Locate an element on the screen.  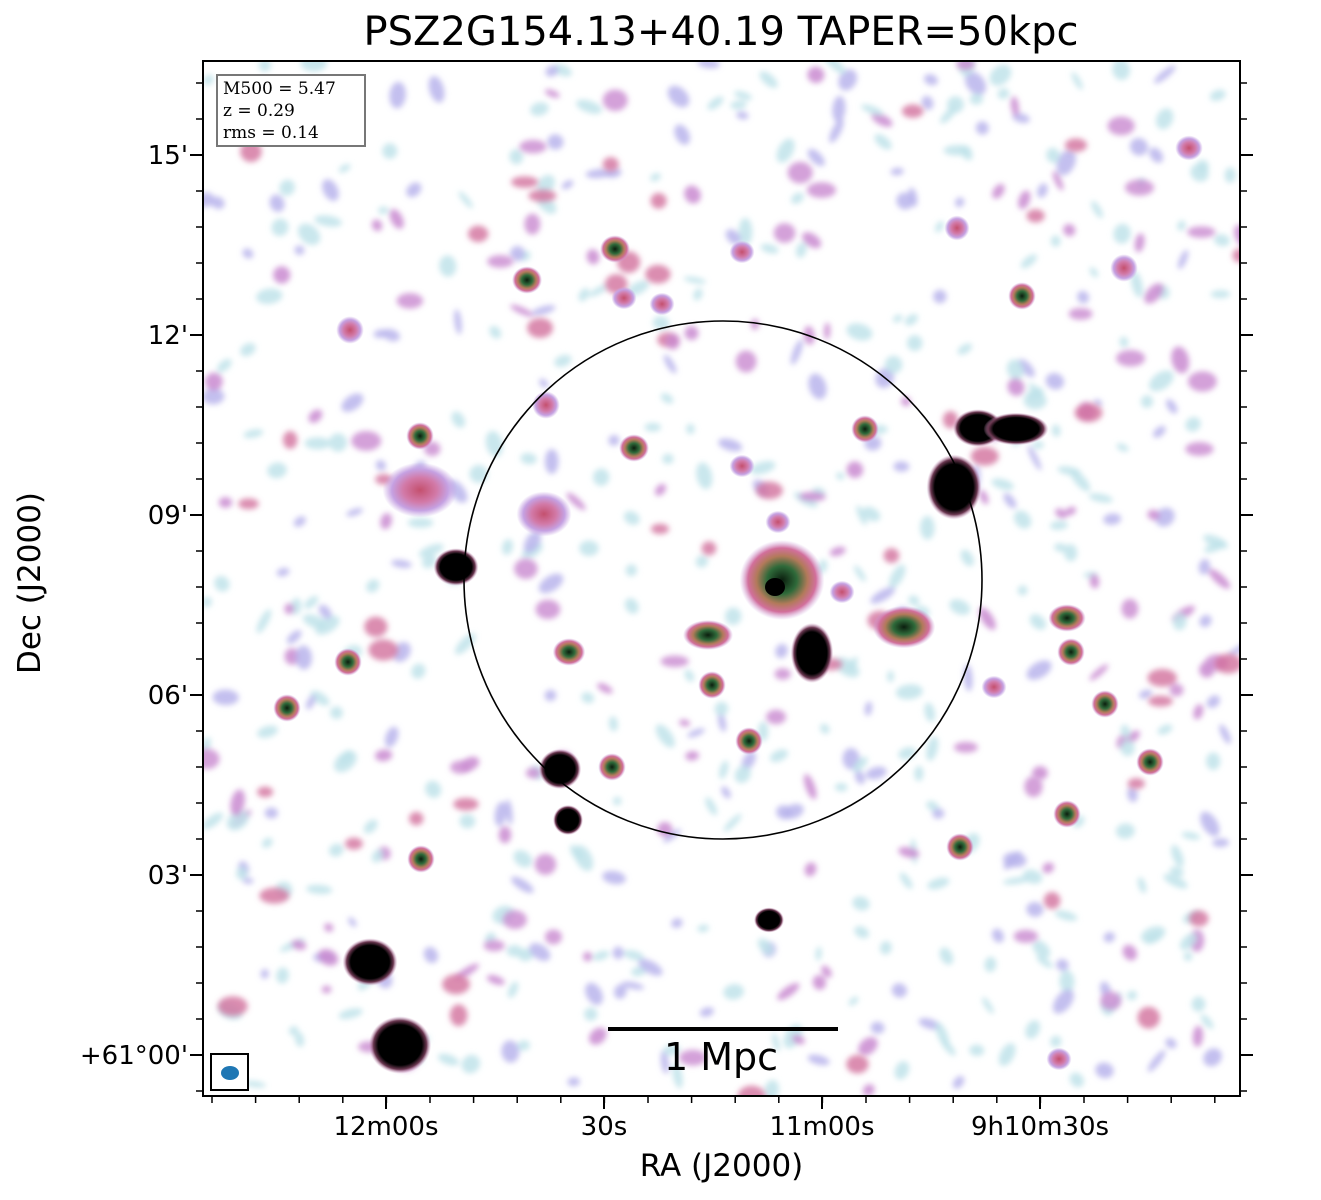
y-tick-label: 15' is located at coordinates (167, 156).